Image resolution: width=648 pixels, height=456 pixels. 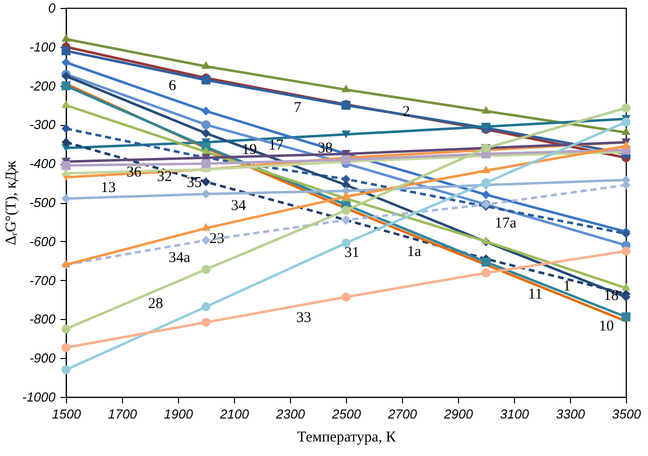 What do you see at coordinates (39, 397) in the screenshot?
I see `y-tick-label: -1000` at bounding box center [39, 397].